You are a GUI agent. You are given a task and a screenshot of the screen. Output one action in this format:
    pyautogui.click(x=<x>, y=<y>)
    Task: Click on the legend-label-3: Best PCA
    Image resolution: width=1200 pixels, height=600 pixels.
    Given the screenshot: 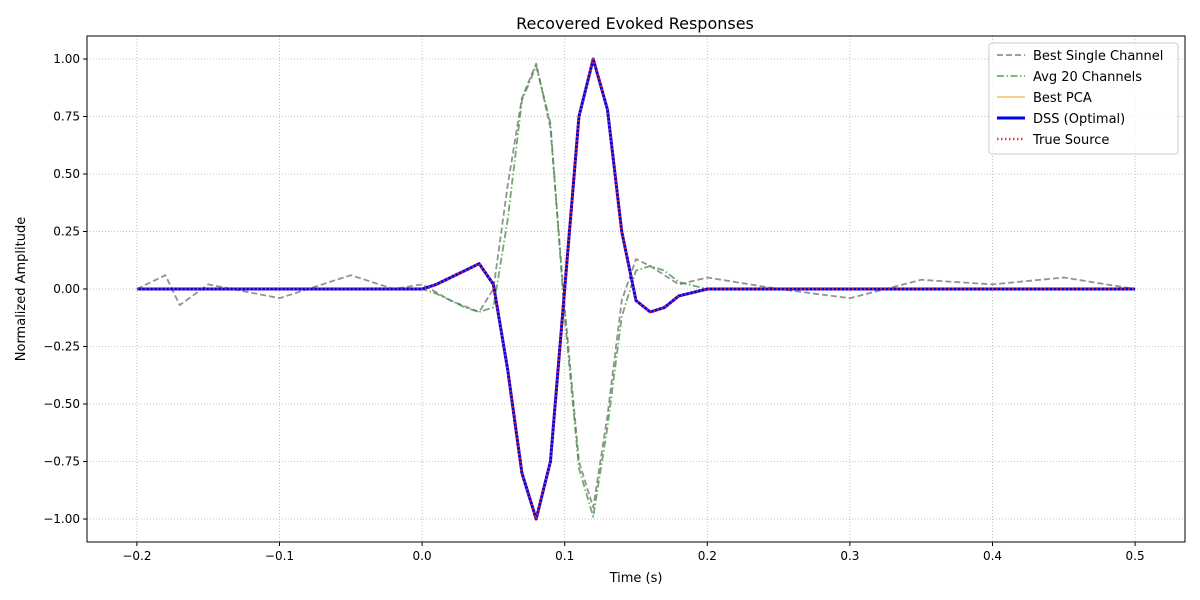 What is the action you would take?
    pyautogui.click(x=1062, y=98)
    